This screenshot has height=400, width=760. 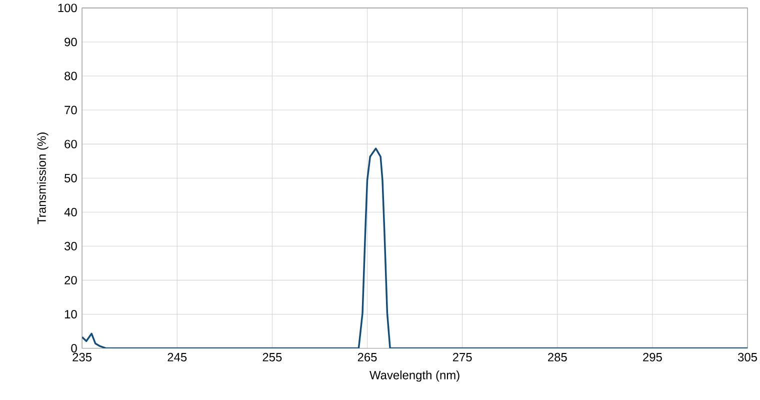 What do you see at coordinates (557, 357) in the screenshot?
I see `x-tick-label: 285` at bounding box center [557, 357].